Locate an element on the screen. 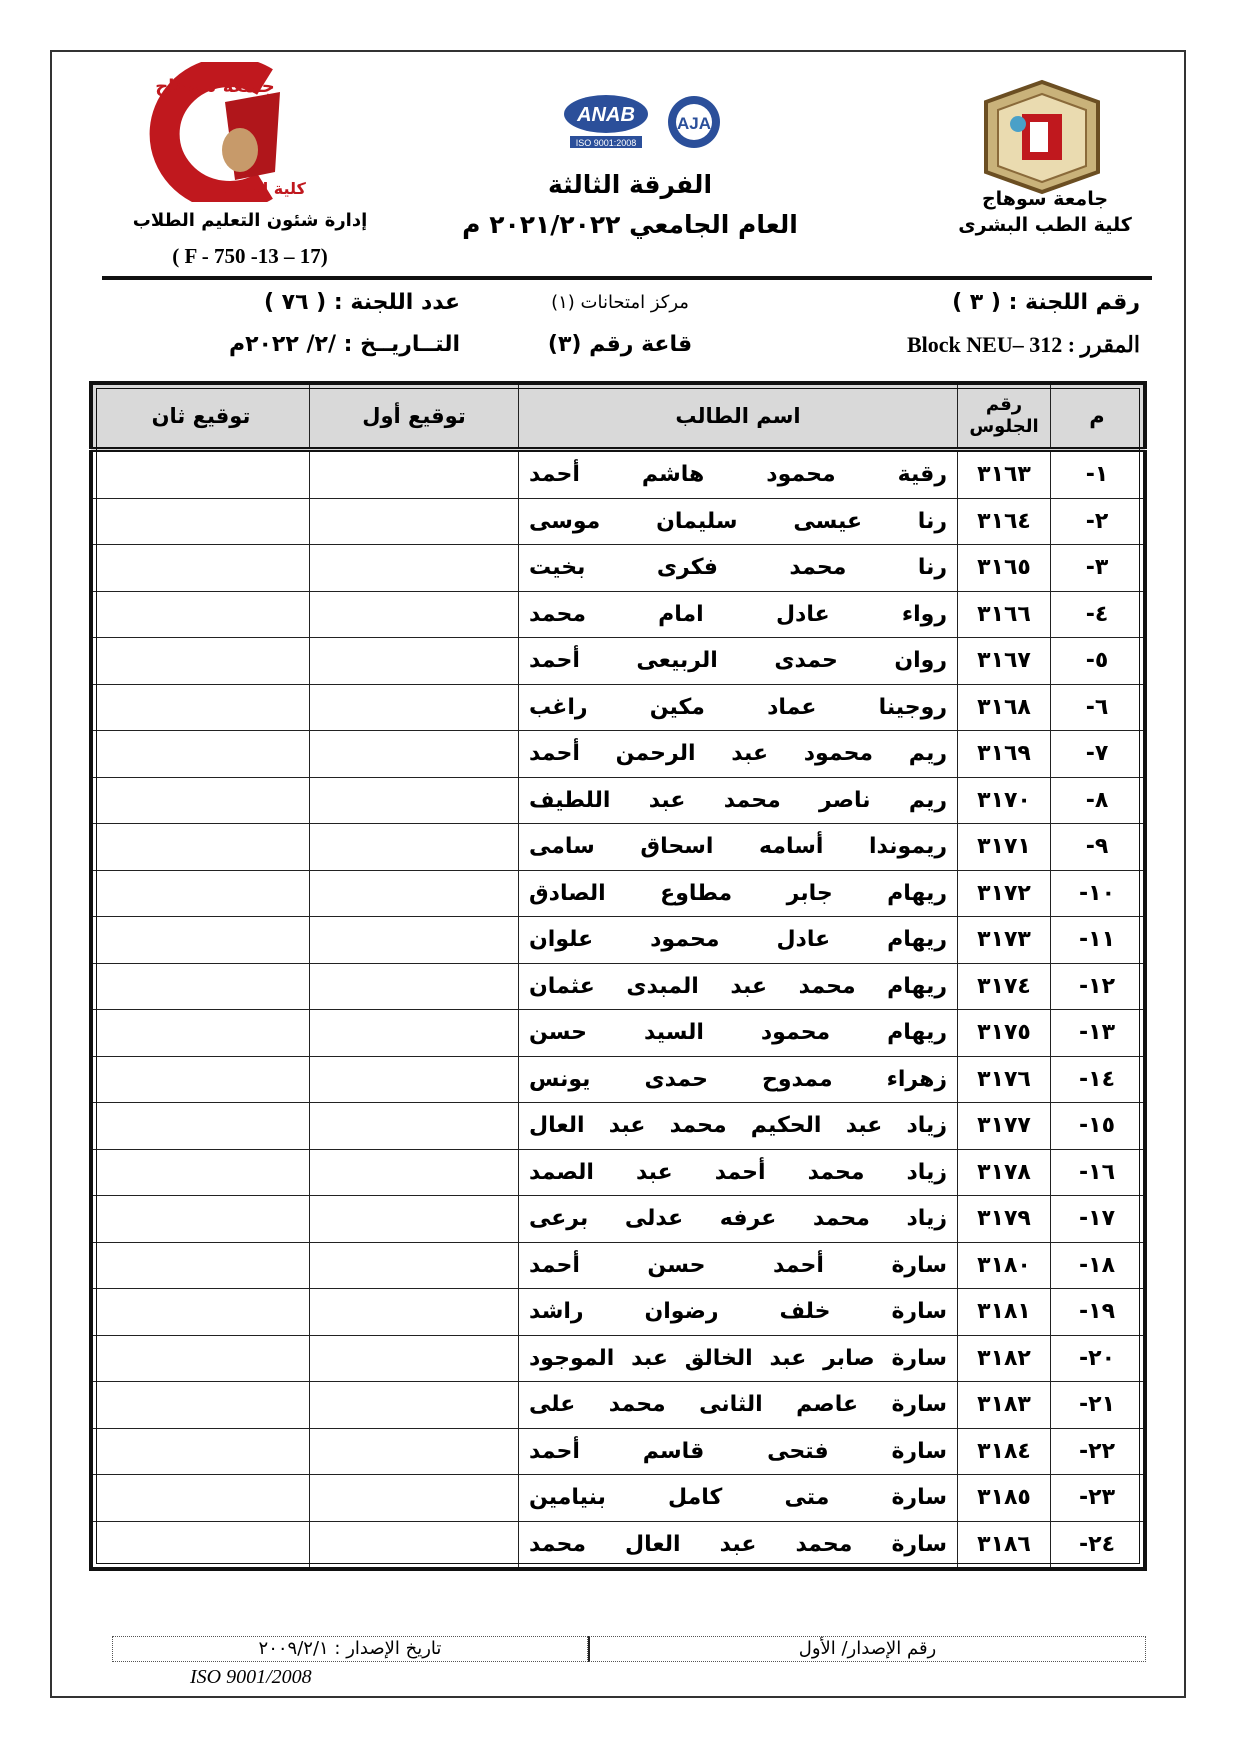 This screenshot has width=1241, height=1755. seat-number: ٣١٦٧ is located at coordinates (1004, 661).